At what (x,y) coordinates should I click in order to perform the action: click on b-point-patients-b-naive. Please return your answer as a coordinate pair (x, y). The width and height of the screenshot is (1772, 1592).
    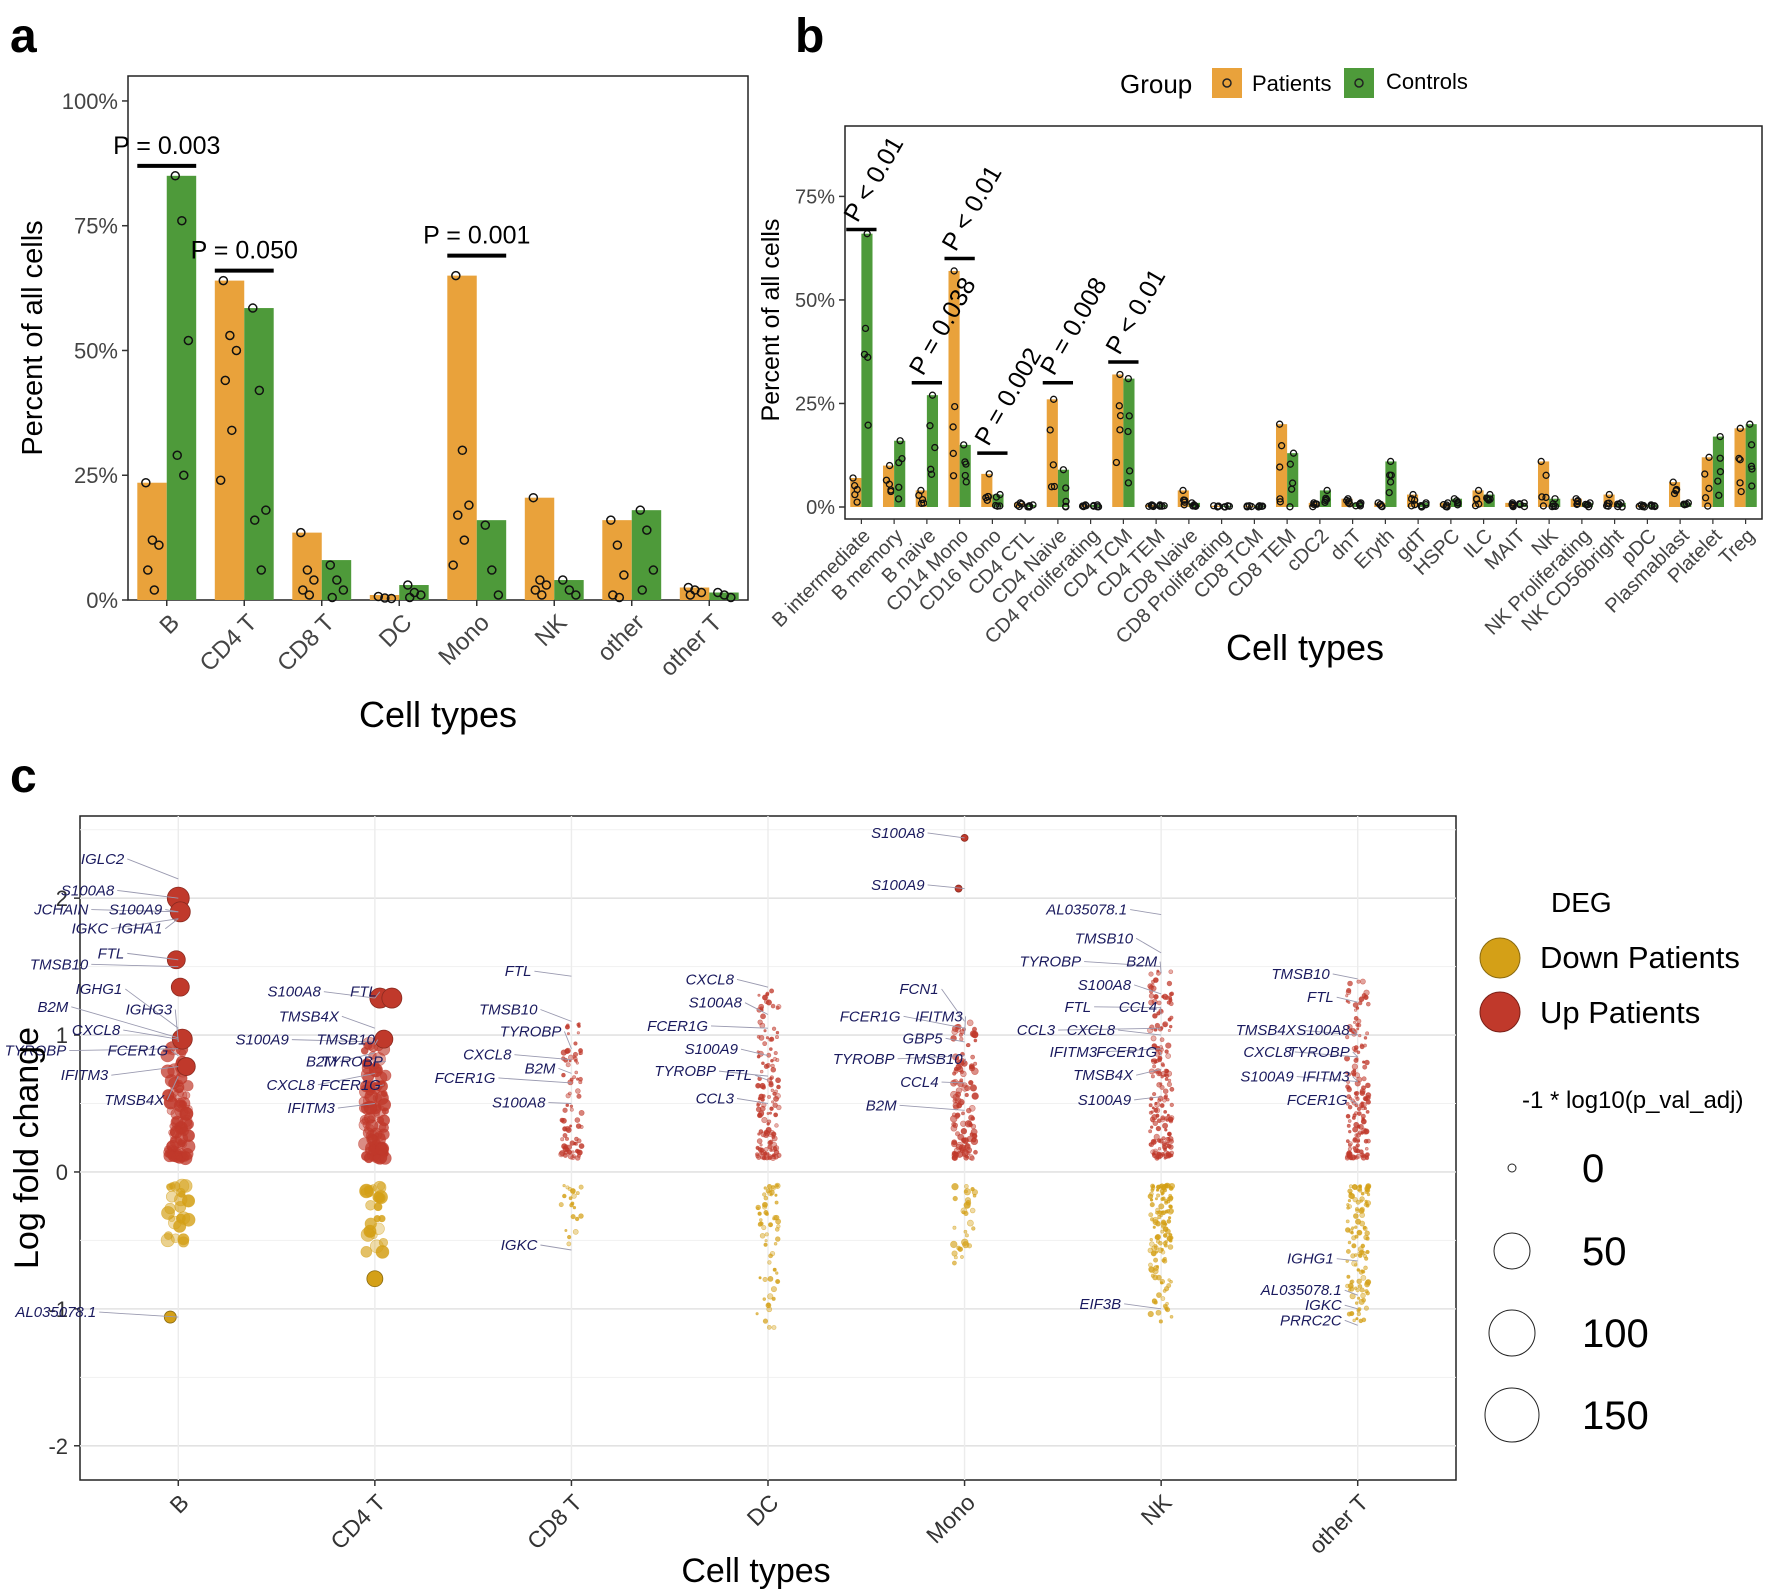
    Looking at the image, I should click on (919, 495).